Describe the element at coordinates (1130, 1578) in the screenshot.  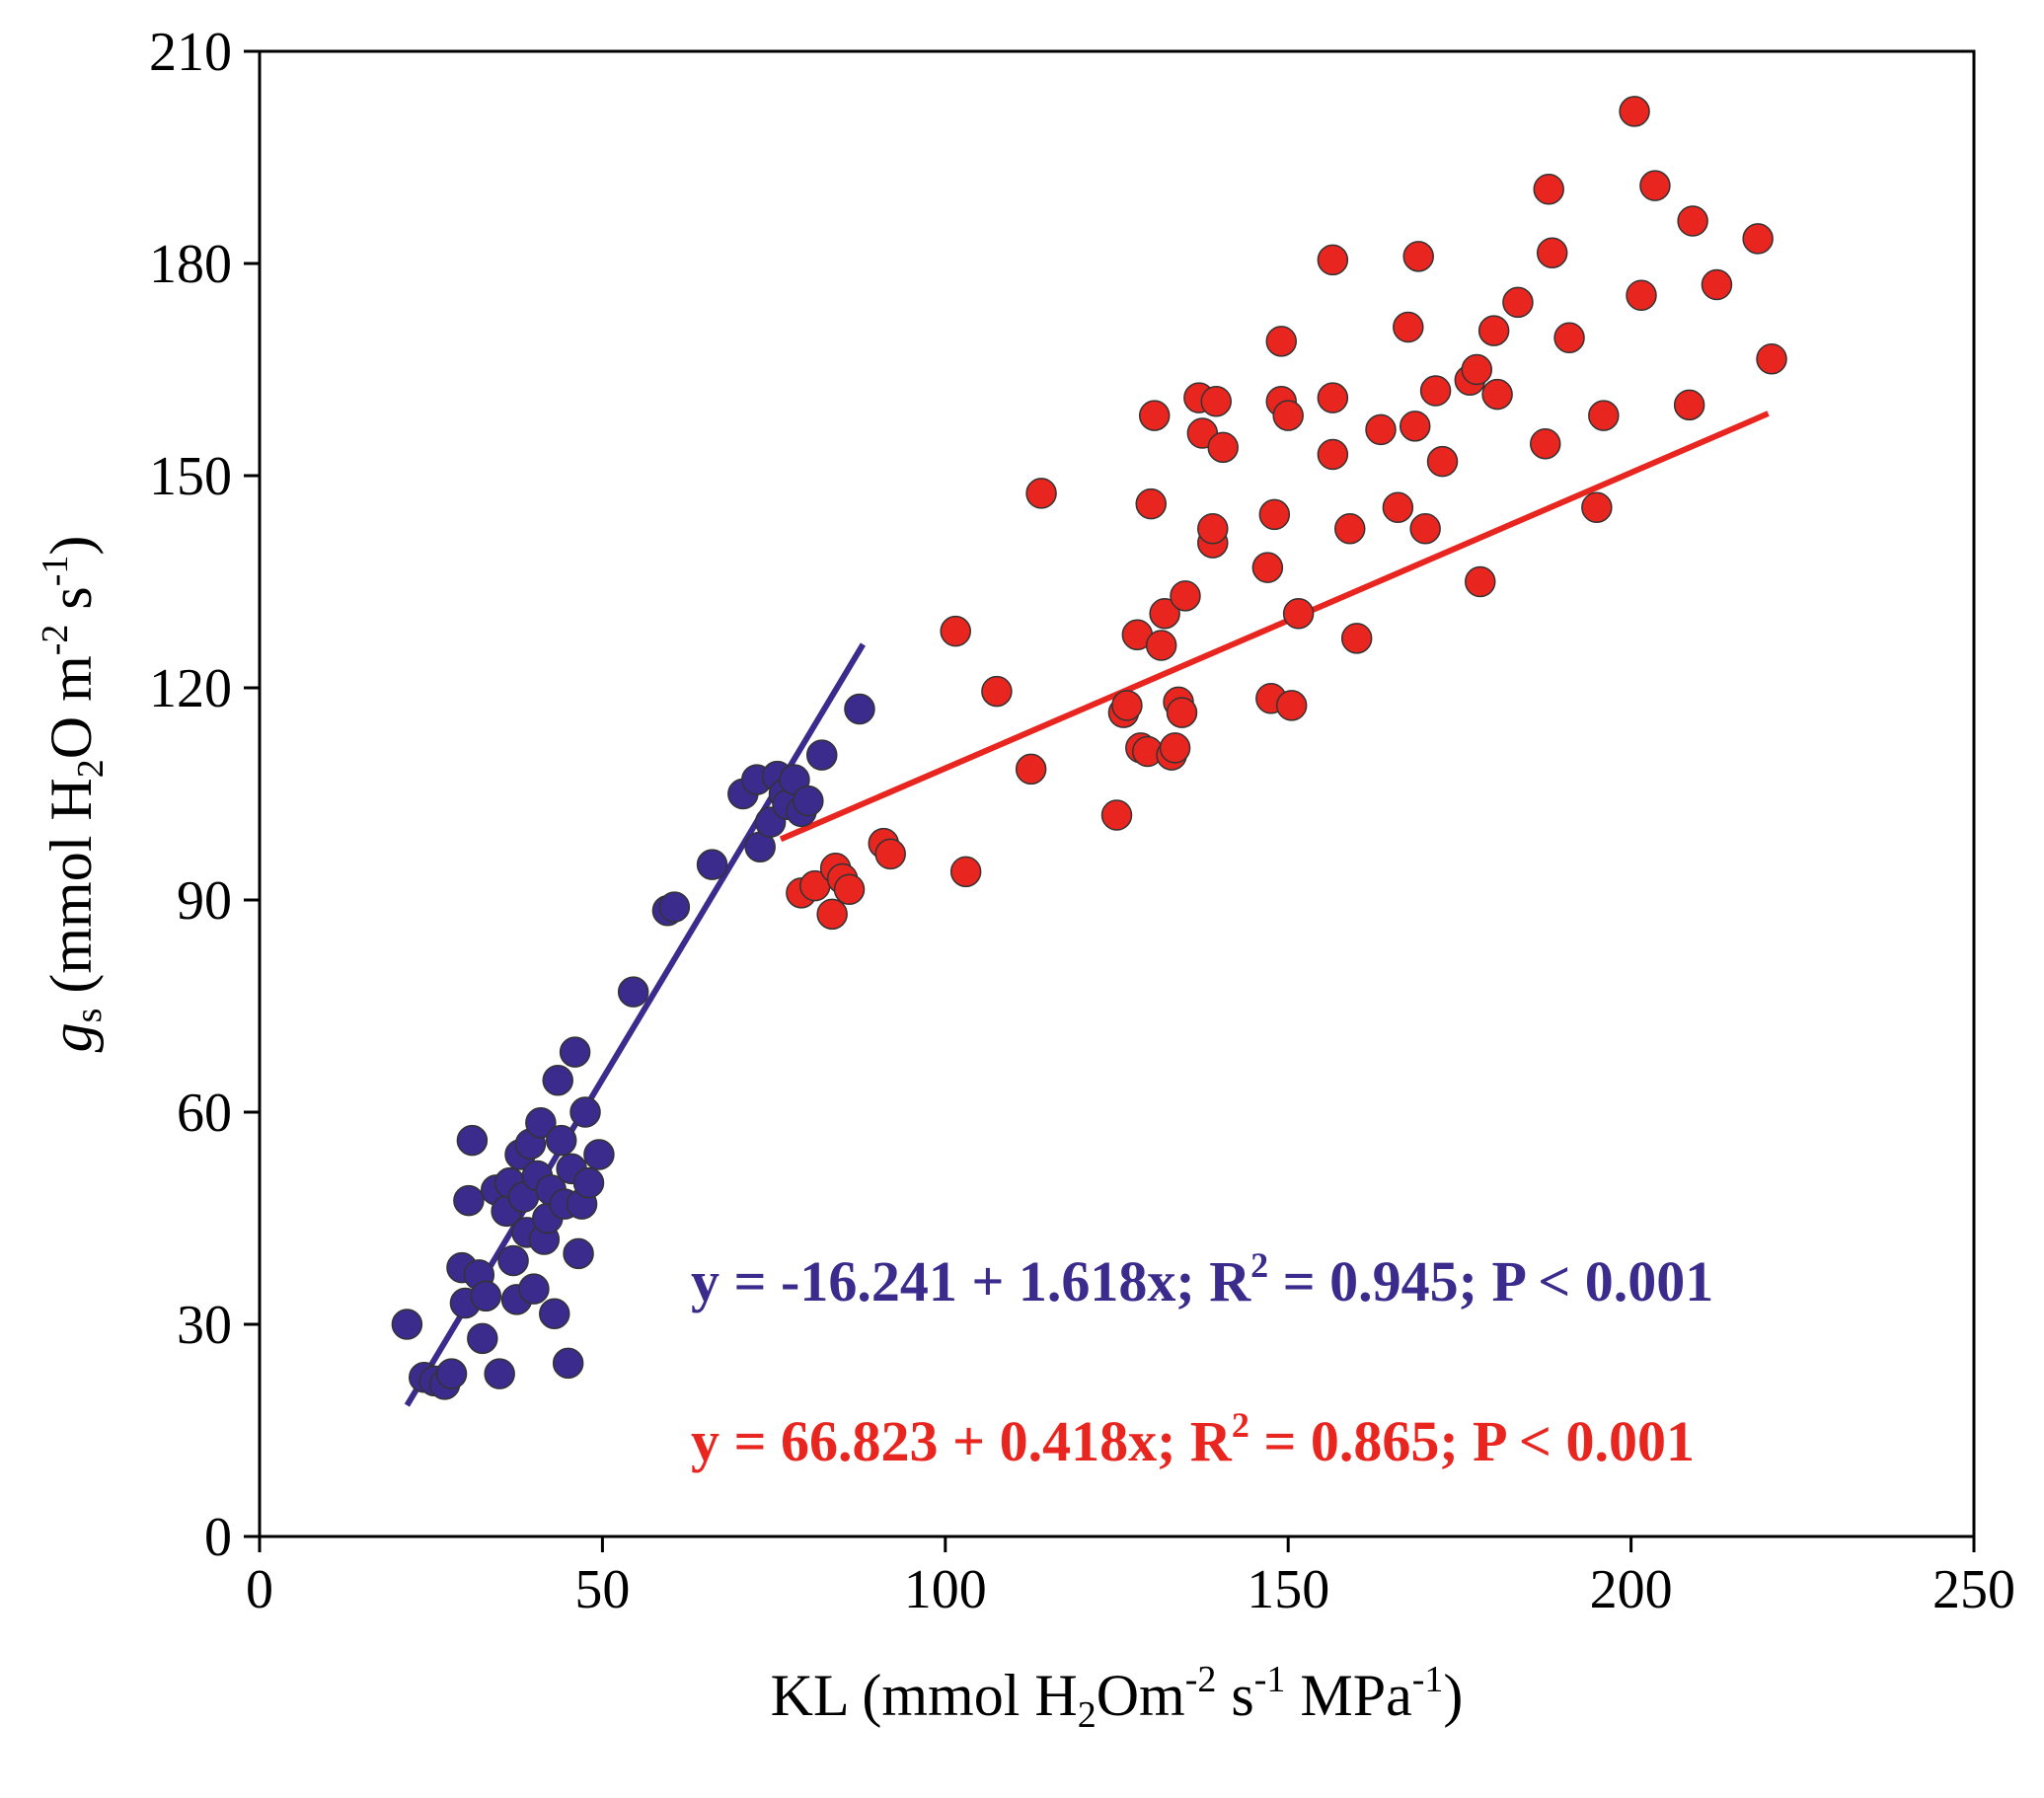
I see `x-axis: 0 50 100 150 200 250` at that location.